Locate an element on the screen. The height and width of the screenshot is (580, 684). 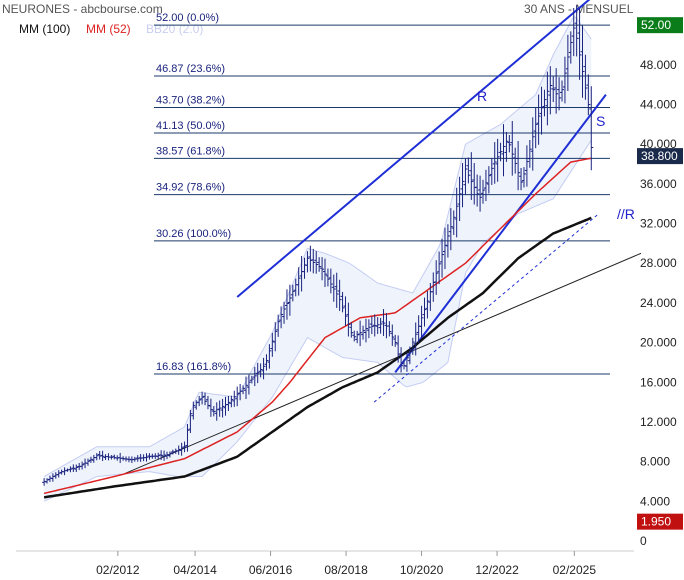
fib-level-label: 41.13 (50.0%) is located at coordinates (190, 126).